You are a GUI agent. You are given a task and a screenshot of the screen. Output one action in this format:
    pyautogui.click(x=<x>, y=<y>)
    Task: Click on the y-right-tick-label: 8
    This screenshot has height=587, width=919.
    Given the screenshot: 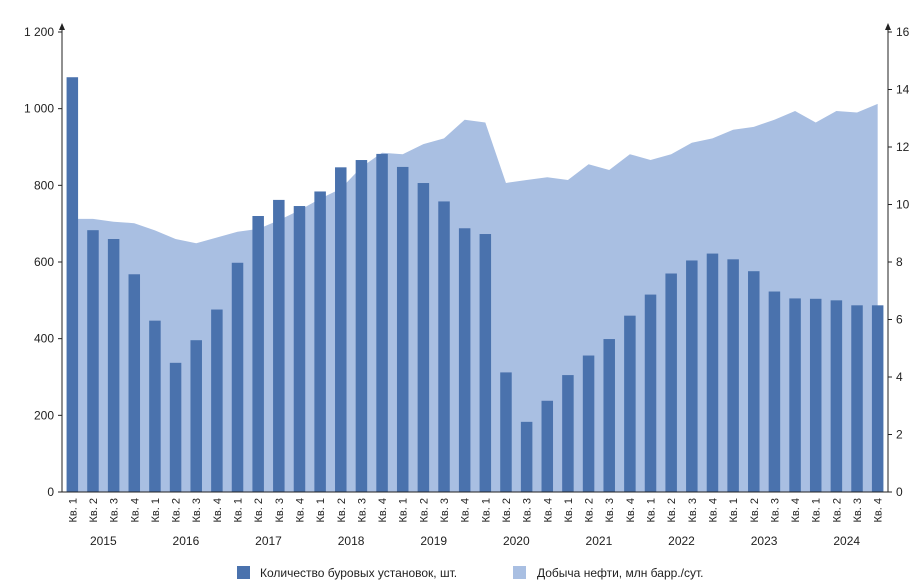 What is the action you would take?
    pyautogui.click(x=899, y=262)
    